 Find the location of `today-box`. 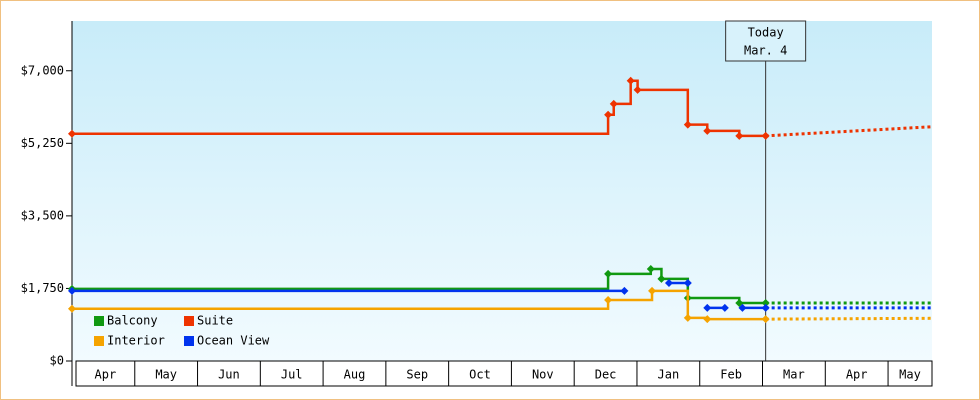

today-box is located at coordinates (766, 41).